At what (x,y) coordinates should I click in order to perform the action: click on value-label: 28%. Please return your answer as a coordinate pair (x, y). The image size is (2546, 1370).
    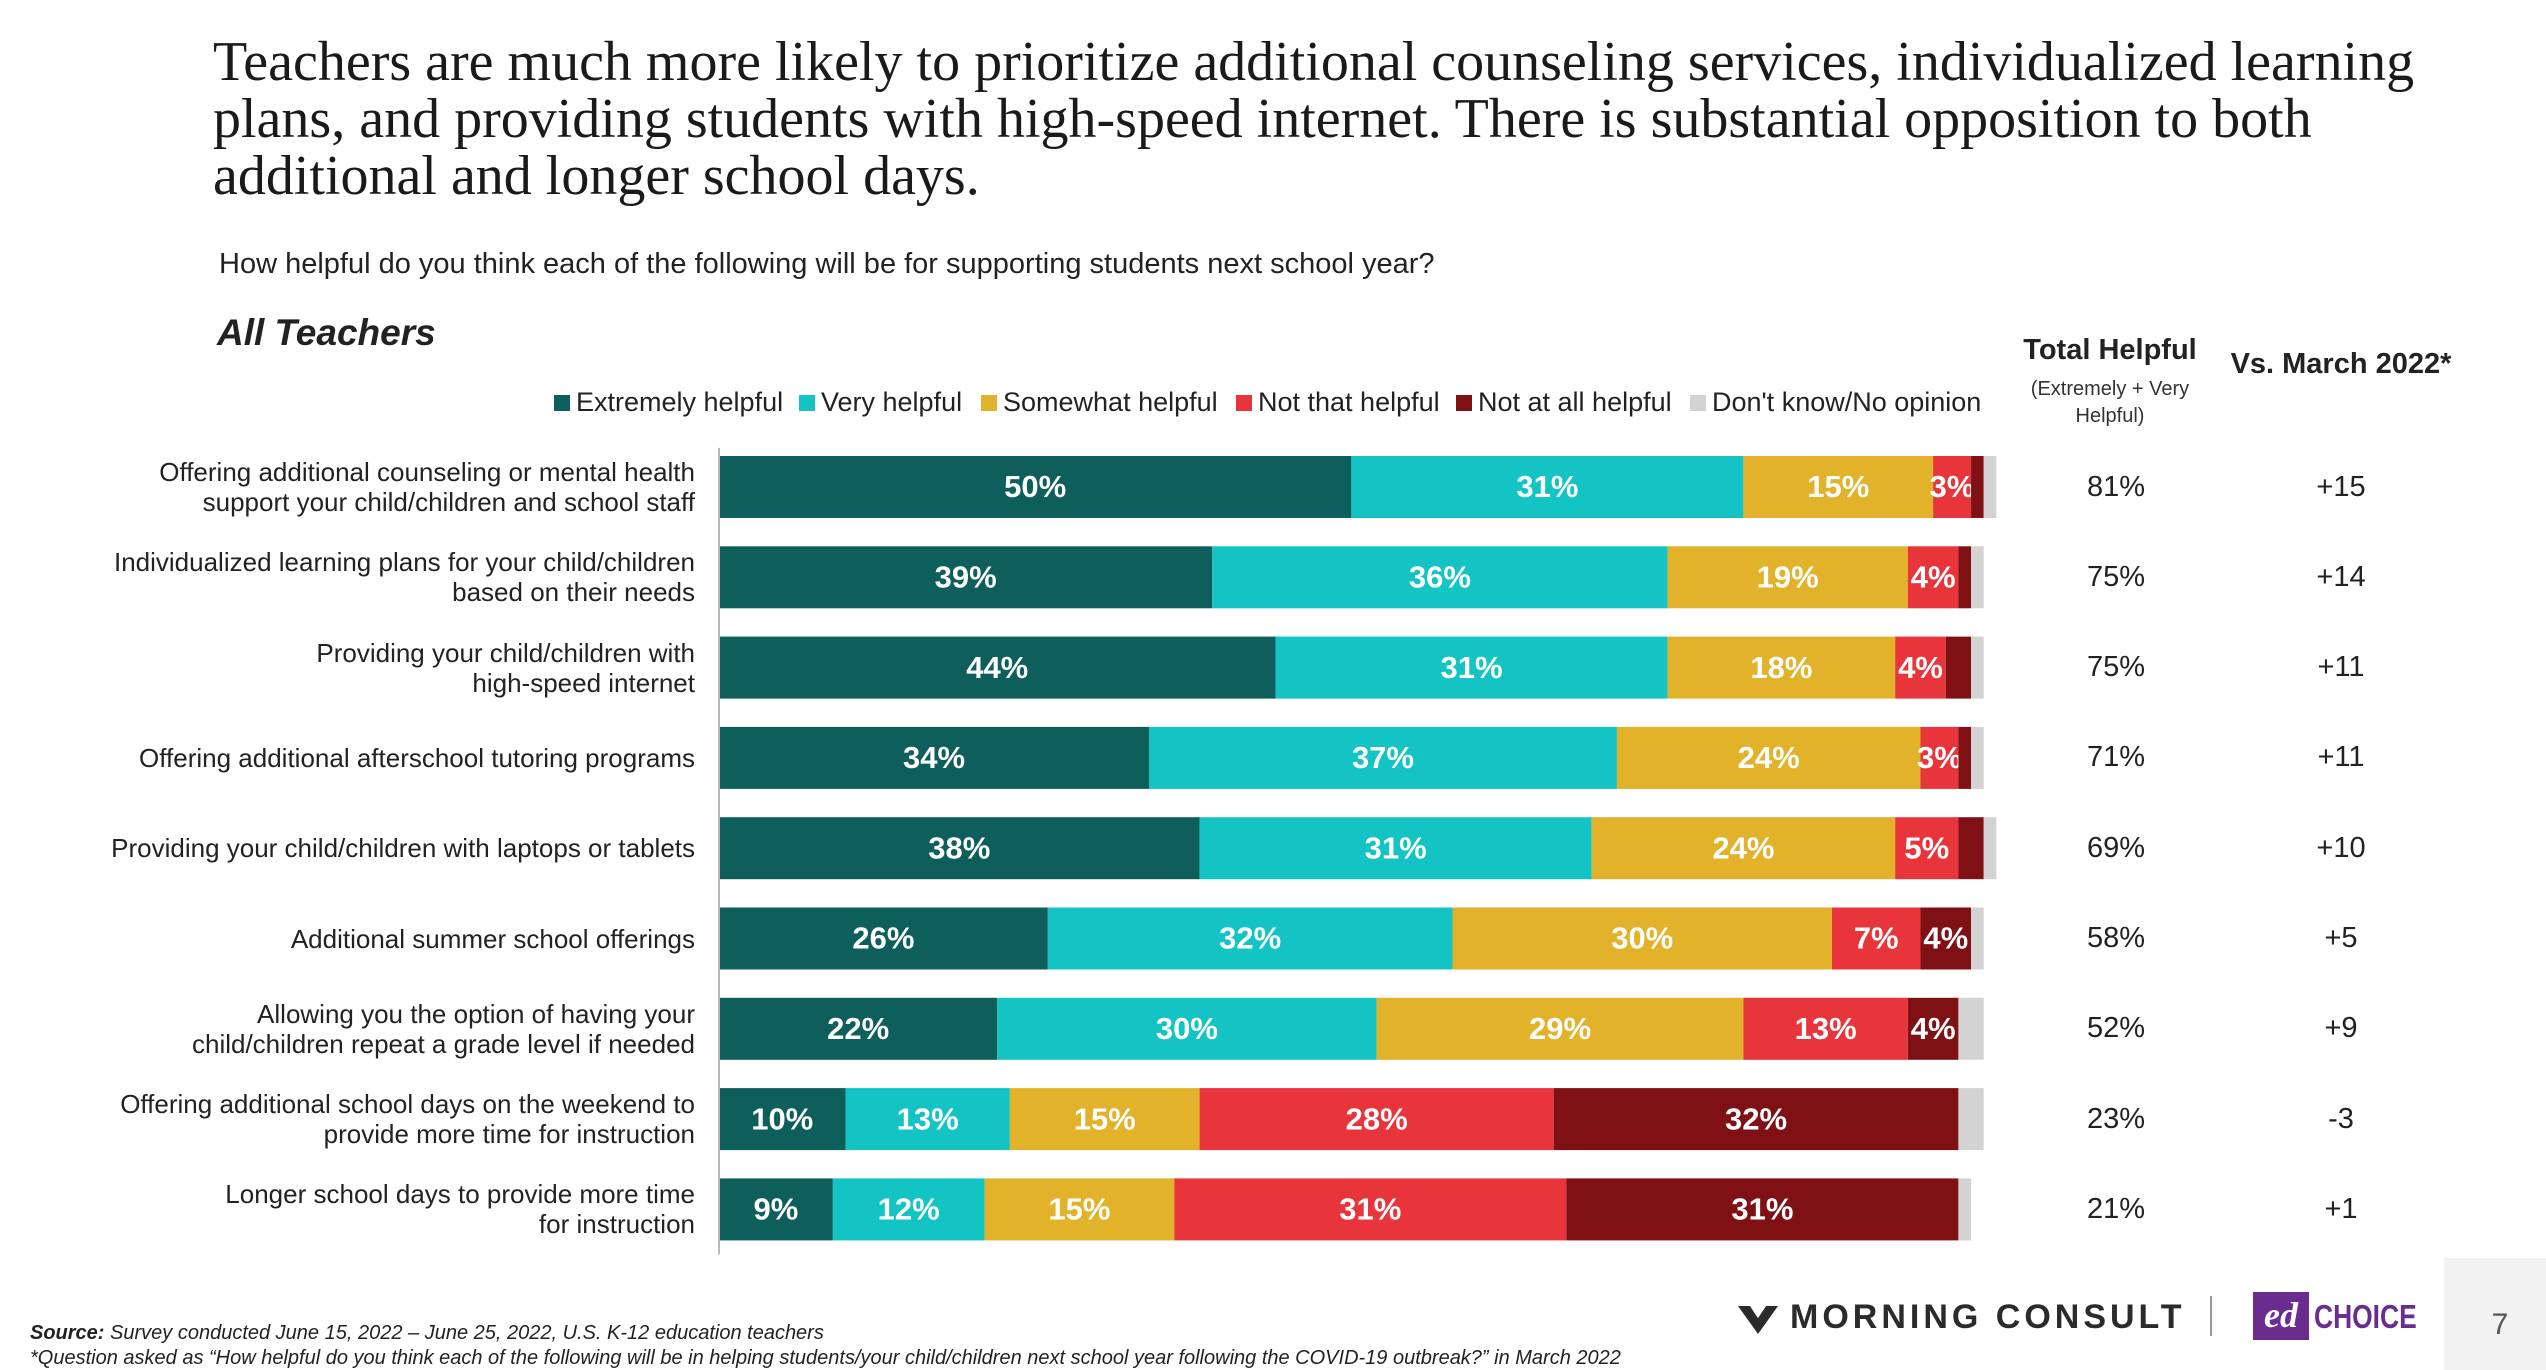
    Looking at the image, I should click on (1377, 1118).